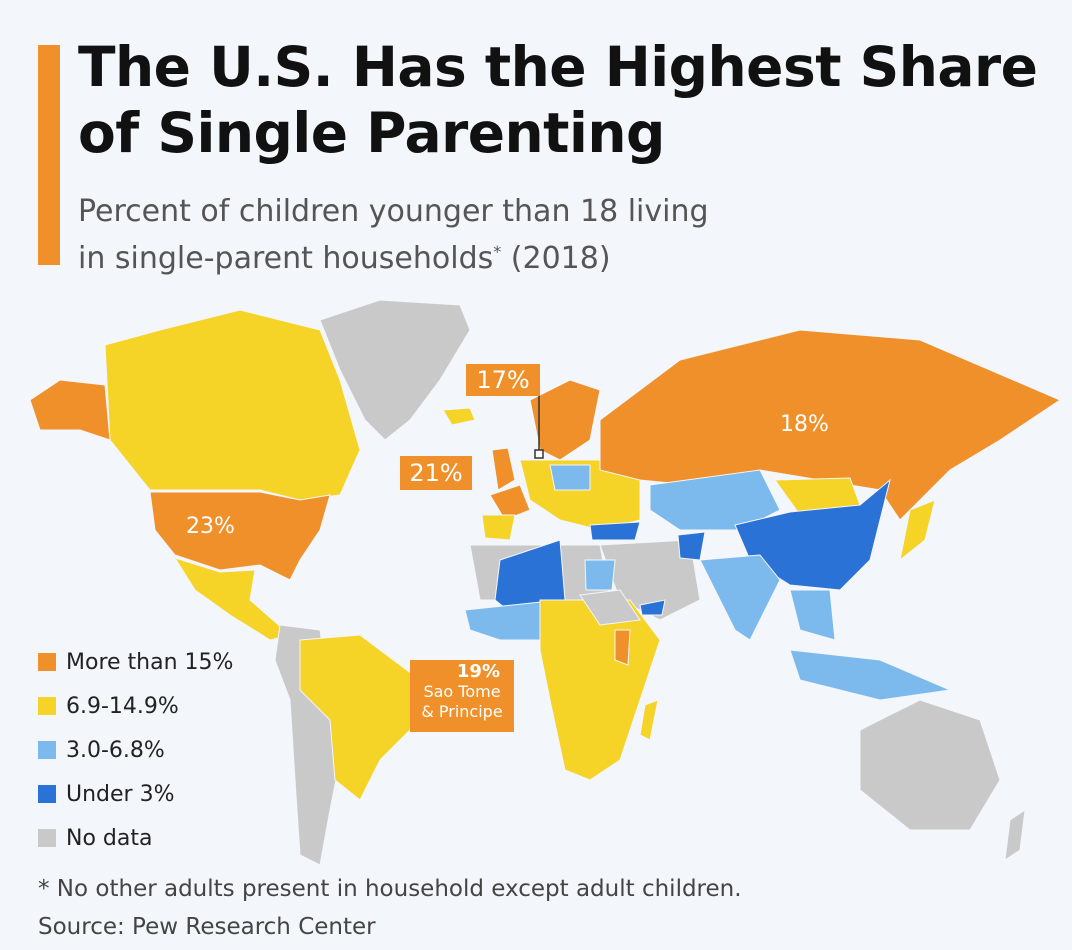 The height and width of the screenshot is (950, 1072). I want to click on title-line-2: of Single Parenting, so click(371, 133).